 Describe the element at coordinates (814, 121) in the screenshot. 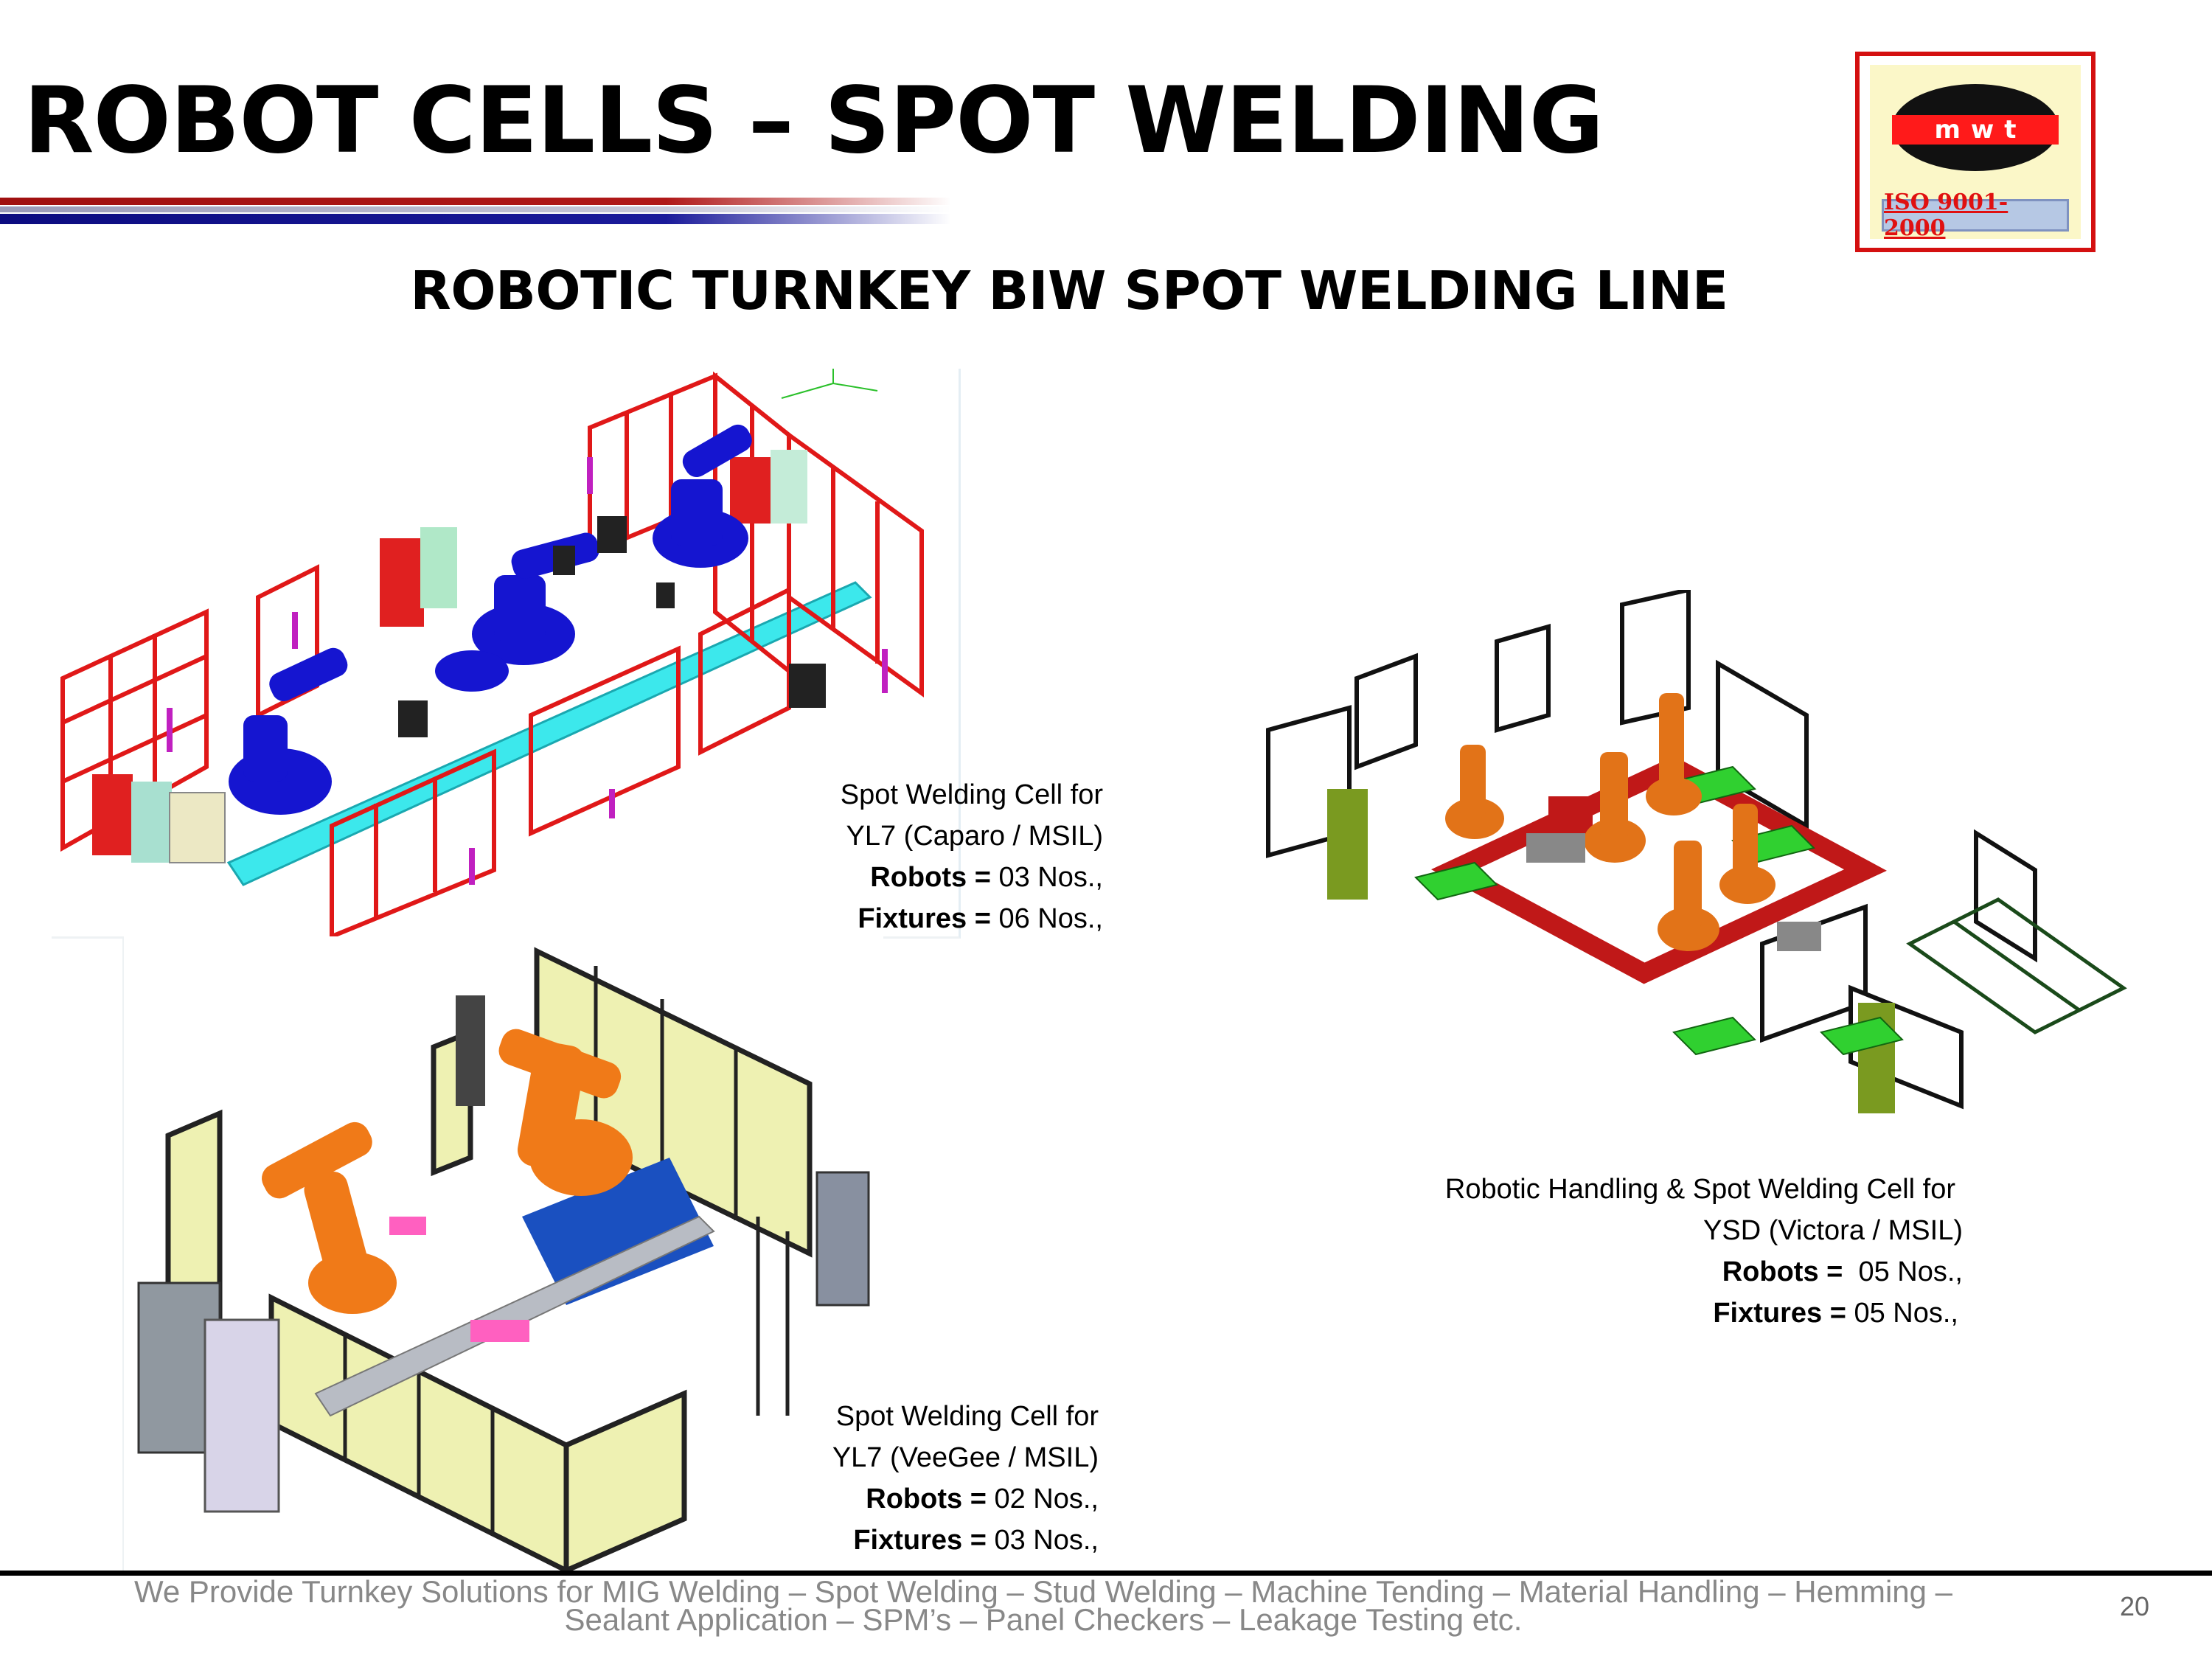

I see `page-title: ROBOT CELLS – SPOT WELDING` at that location.